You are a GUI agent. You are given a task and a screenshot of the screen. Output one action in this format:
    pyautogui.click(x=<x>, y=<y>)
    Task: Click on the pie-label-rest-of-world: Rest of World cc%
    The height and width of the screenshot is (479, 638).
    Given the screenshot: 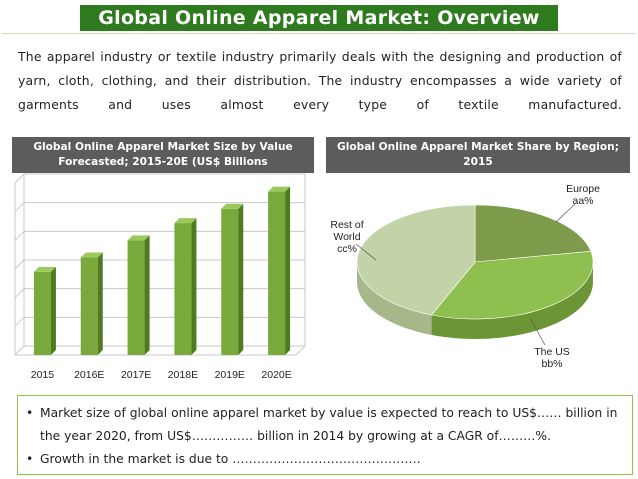 What is the action you would take?
    pyautogui.click(x=347, y=237)
    